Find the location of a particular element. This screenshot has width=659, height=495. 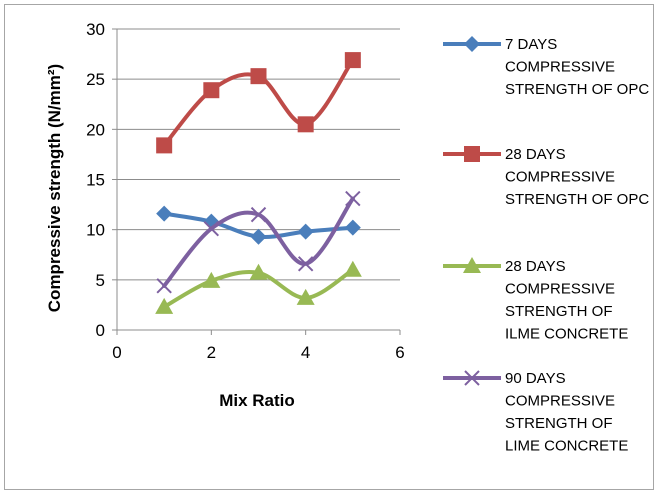

x-axis-title: Mix Ratio is located at coordinates (257, 400).